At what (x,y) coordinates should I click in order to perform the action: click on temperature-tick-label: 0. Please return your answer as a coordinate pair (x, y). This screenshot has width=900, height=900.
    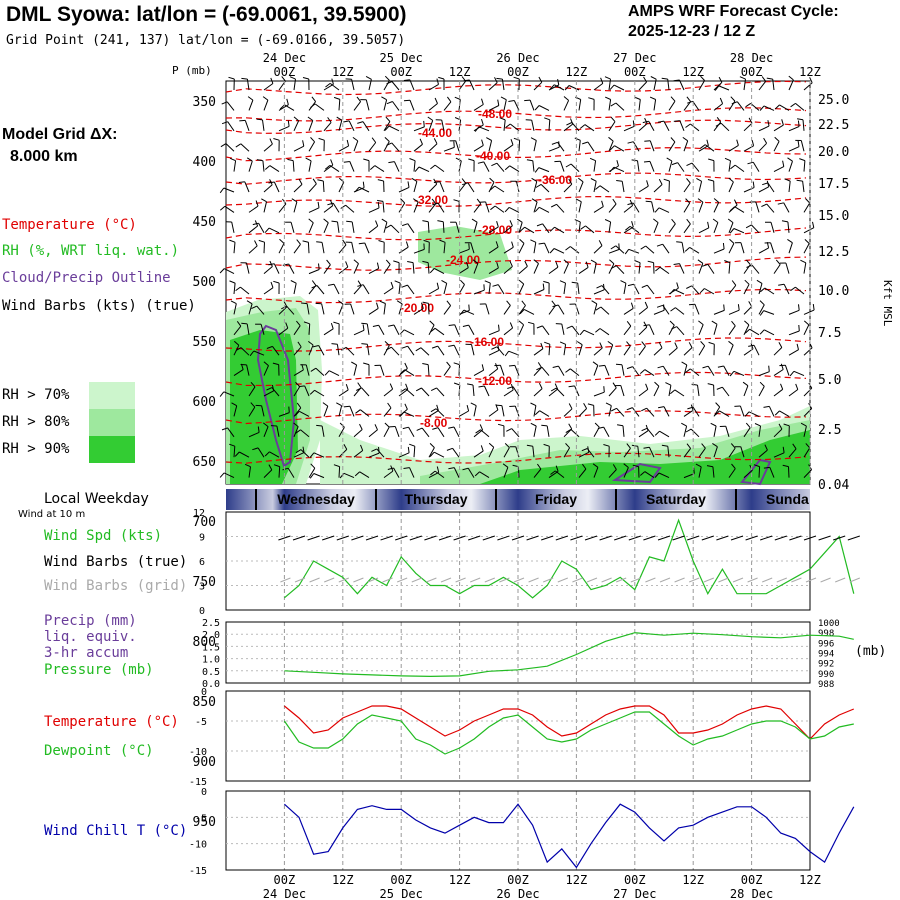
    Looking at the image, I should click on (204, 692).